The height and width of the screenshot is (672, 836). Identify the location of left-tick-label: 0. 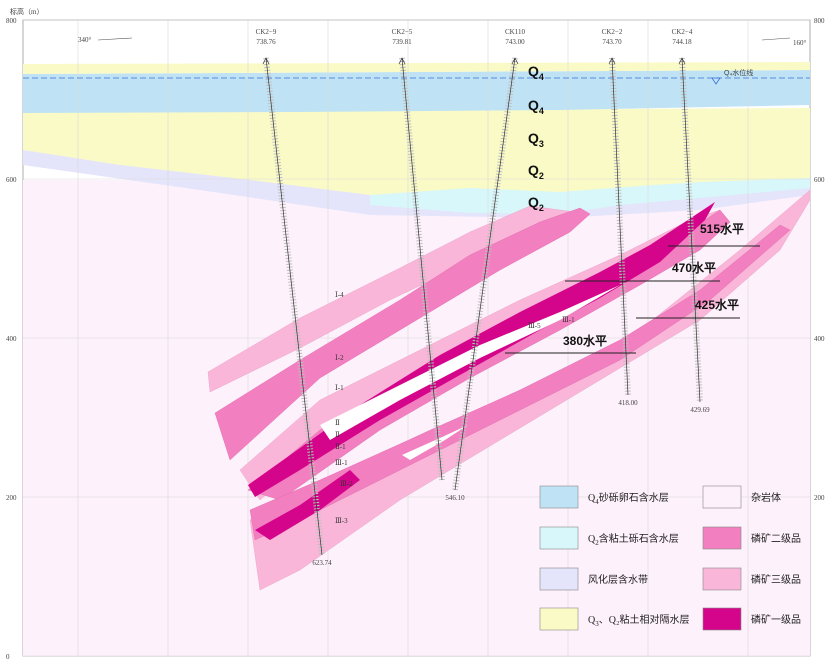
(8, 657).